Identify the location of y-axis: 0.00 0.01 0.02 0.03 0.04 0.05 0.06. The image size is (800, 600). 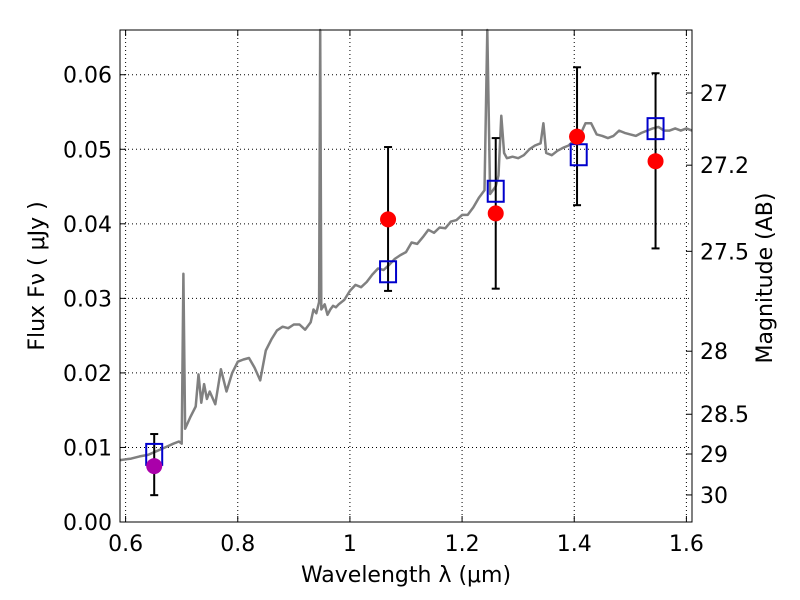
(94, 300).